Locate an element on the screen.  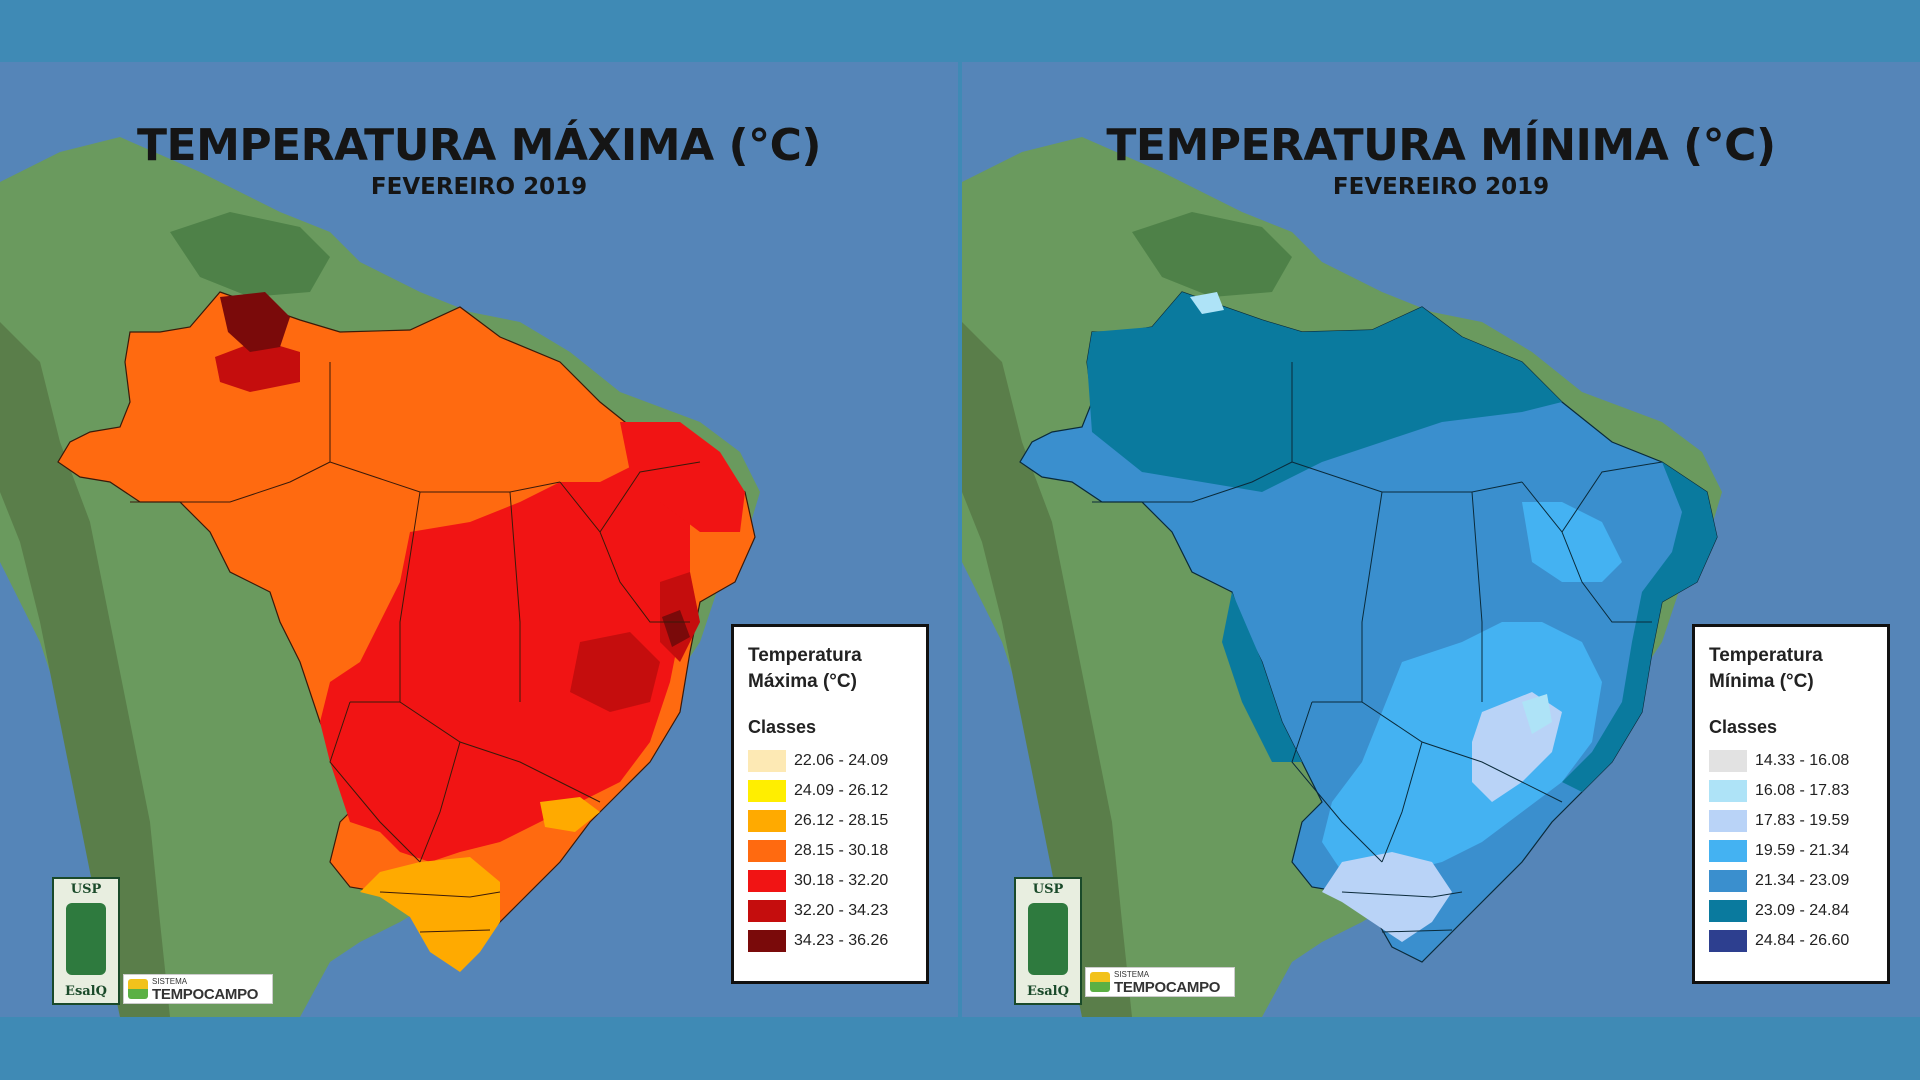
legend-row: 23.09 - 24.84 is located at coordinates (1791, 911).